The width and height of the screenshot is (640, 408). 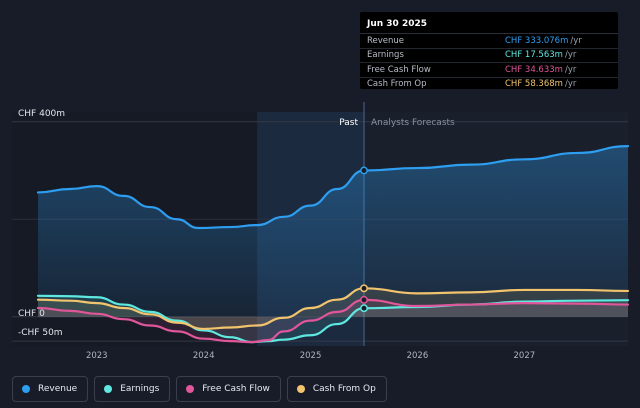 I want to click on tooltip-label: Cash From Op, so click(x=397, y=84).